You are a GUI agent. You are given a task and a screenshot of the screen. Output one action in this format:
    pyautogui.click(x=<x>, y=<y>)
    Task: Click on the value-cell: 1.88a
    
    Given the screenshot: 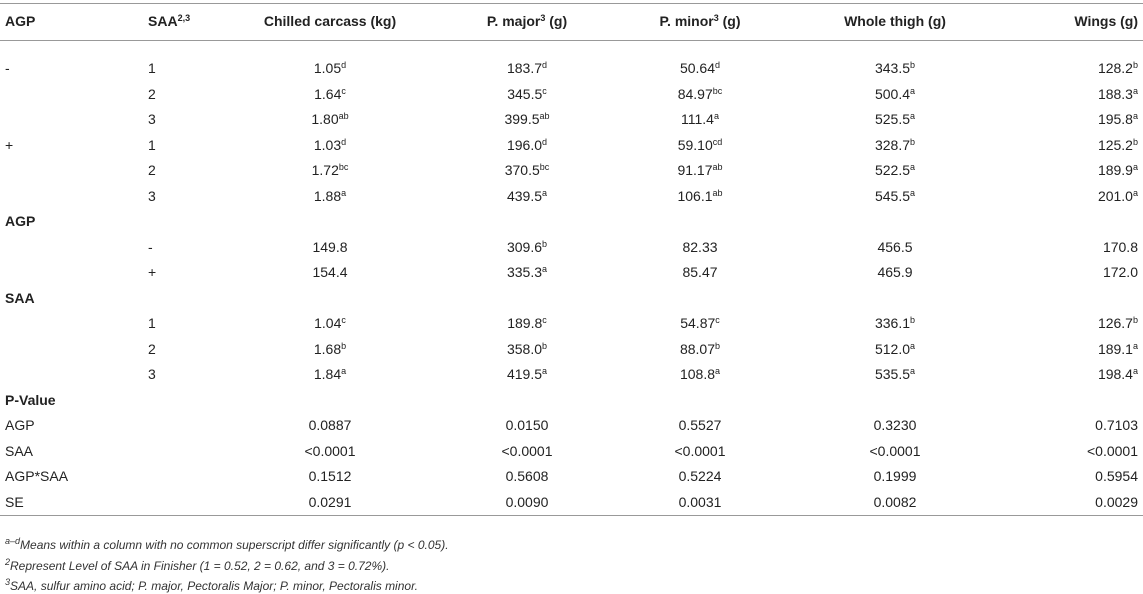 What is the action you would take?
    pyautogui.click(x=330, y=196)
    